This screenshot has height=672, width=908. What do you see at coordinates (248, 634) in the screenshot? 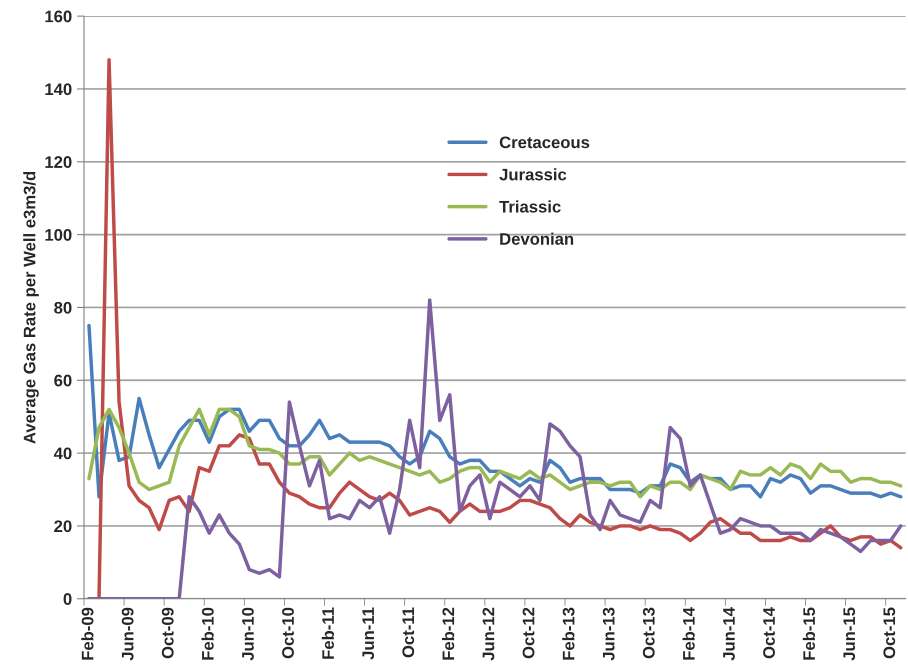
I see `x-tick-label: Jun-10` at bounding box center [248, 634].